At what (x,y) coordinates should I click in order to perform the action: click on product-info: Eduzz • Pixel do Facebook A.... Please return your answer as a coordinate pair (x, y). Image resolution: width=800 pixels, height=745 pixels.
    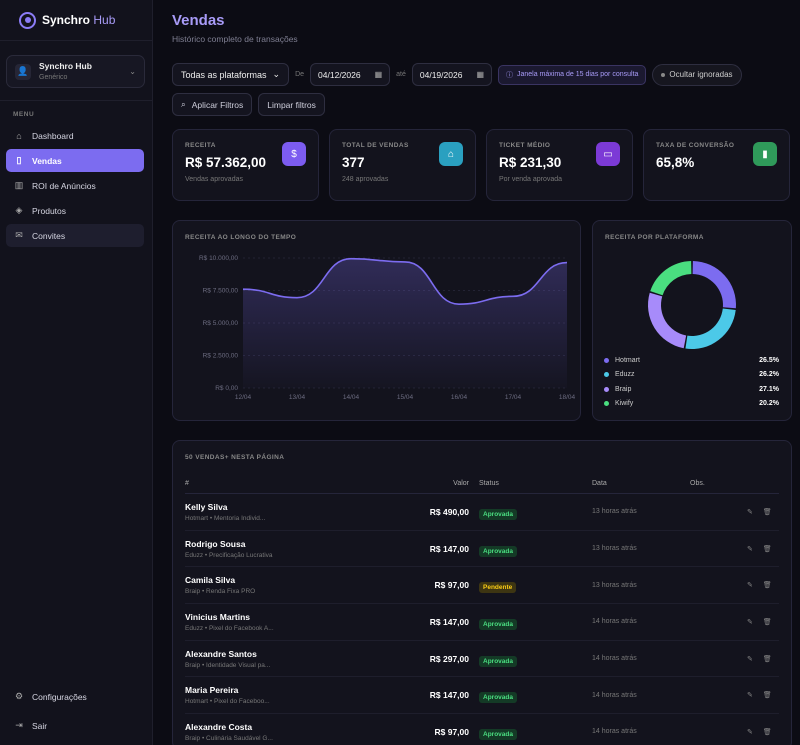
    Looking at the image, I should click on (229, 628).